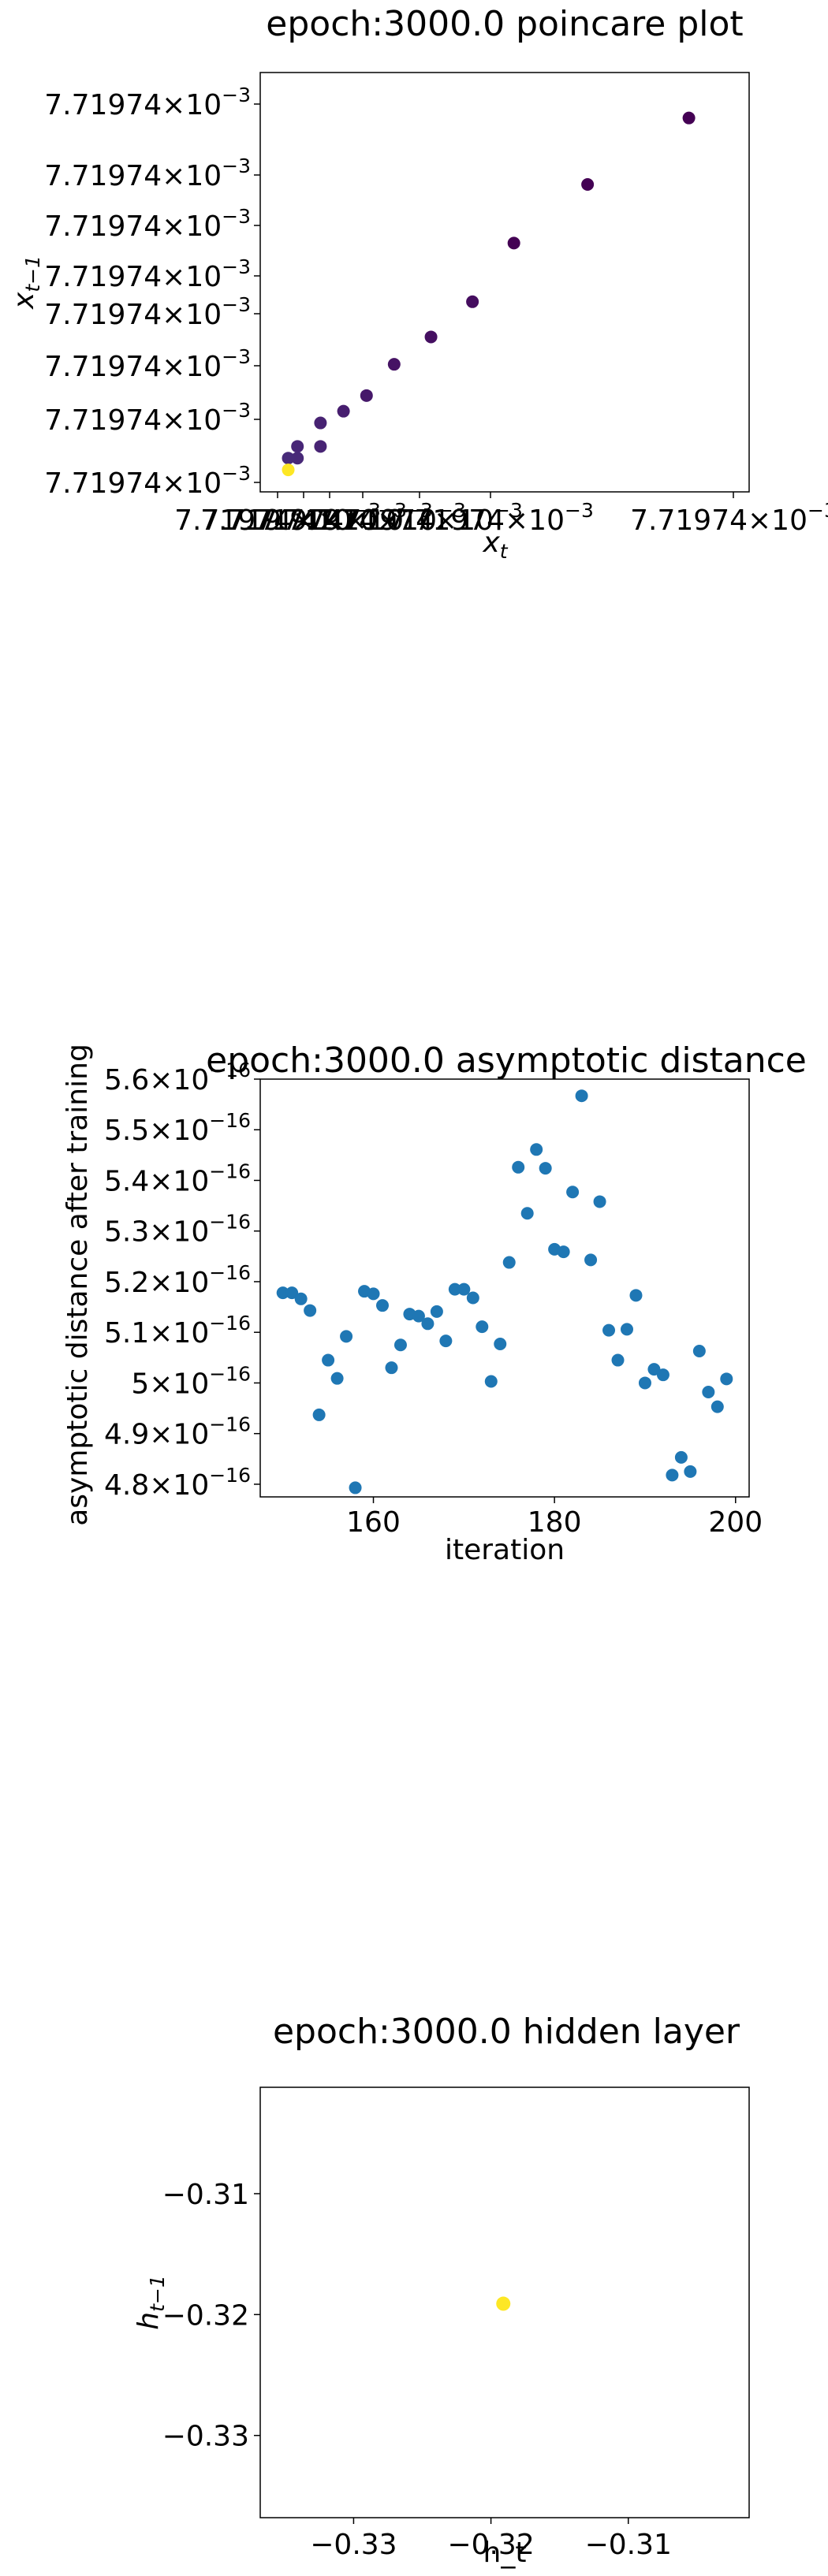  I want to click on x-axis-label: xt, so click(495, 545).